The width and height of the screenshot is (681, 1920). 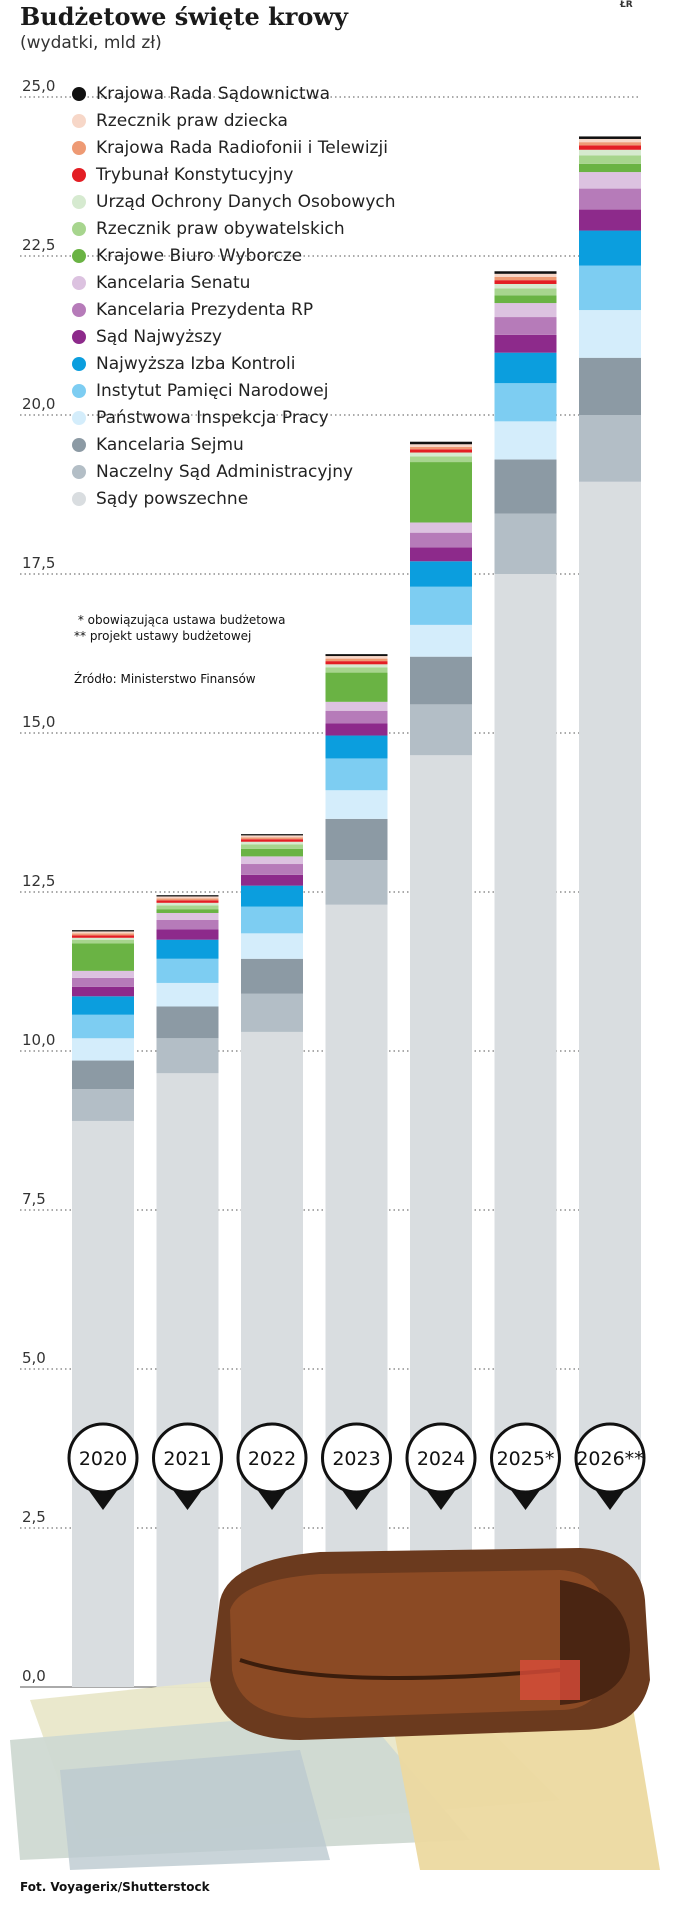 I want to click on y-tick-label: 10,0, so click(x=38, y=1040).